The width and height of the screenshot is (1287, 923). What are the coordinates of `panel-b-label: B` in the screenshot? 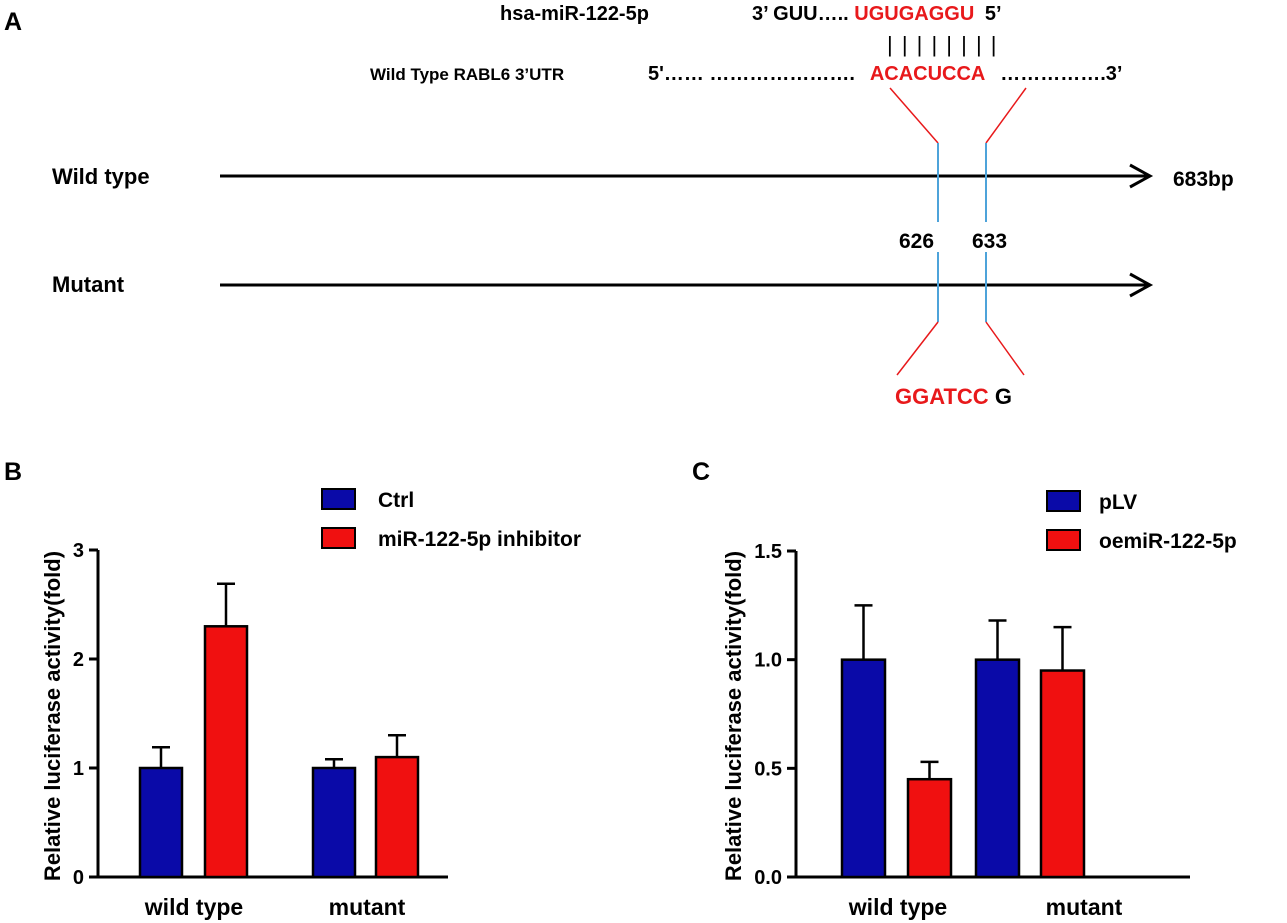 It's located at (13, 472).